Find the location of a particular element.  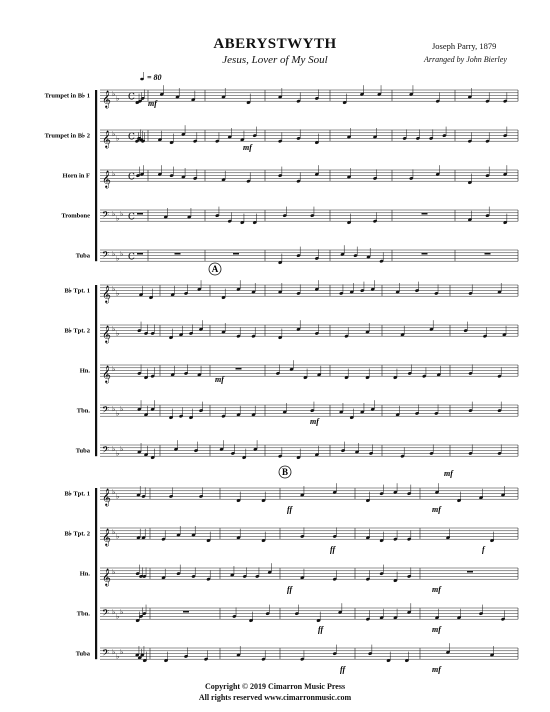

time-signature: C is located at coordinates (131, 97).